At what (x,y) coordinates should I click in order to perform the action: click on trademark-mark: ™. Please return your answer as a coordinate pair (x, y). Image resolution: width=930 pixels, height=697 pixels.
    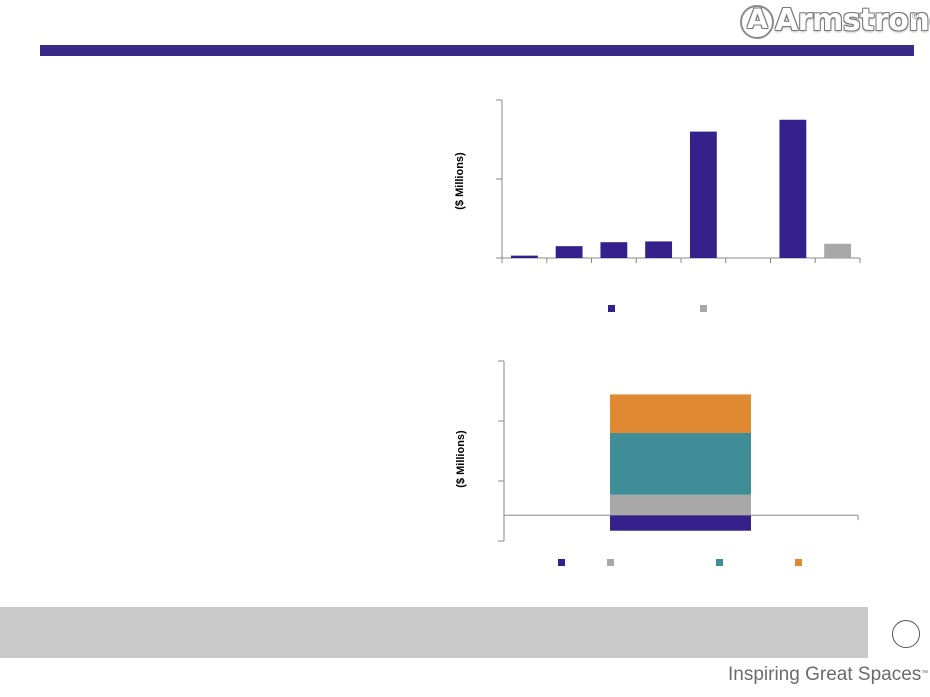
    Looking at the image, I should click on (925, 673).